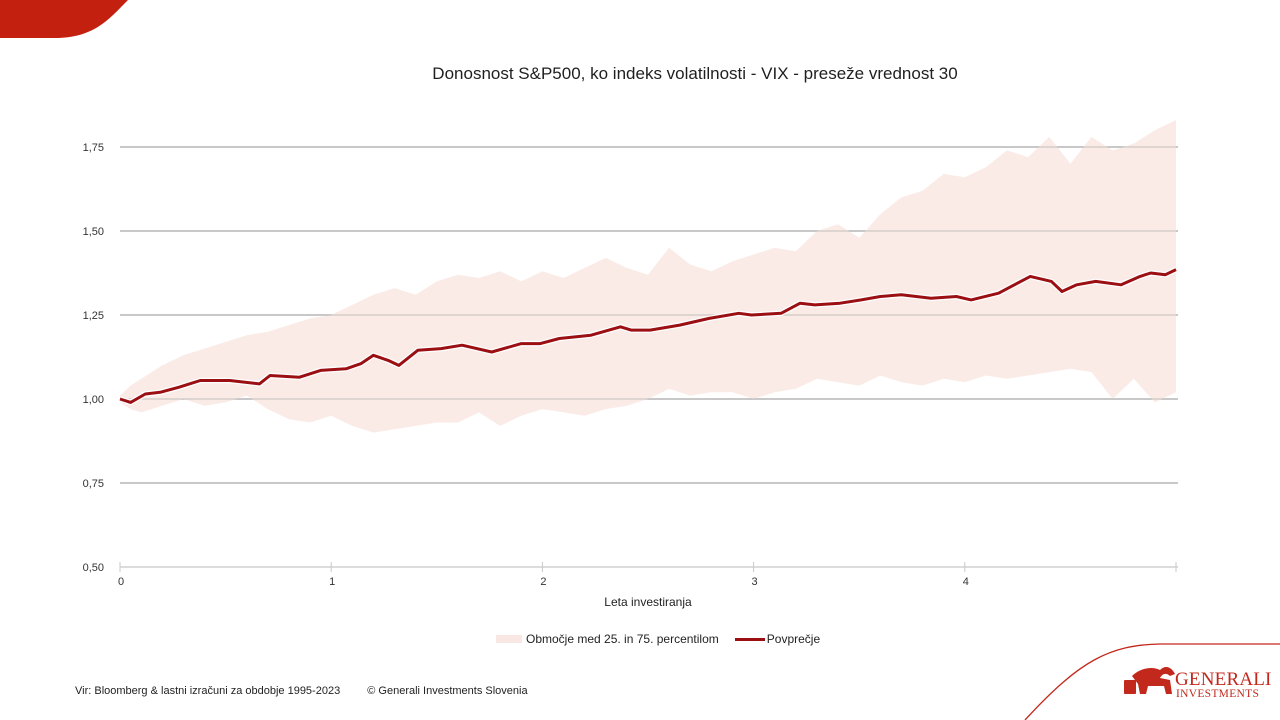 This screenshot has height=720, width=1280. Describe the element at coordinates (332, 582) in the screenshot. I see `x-tick-label: 1` at that location.